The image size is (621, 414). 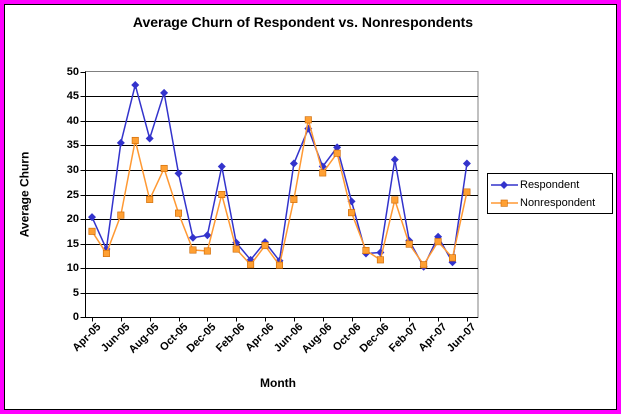 What do you see at coordinates (72, 95) in the screenshot?
I see `y-tick-label: 45` at bounding box center [72, 95].